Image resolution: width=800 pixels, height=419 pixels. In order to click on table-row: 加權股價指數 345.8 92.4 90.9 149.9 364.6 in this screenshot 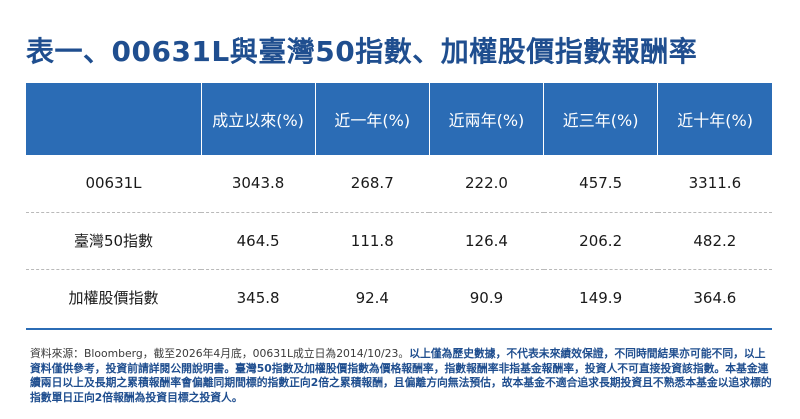, I will do `click(399, 297)`.